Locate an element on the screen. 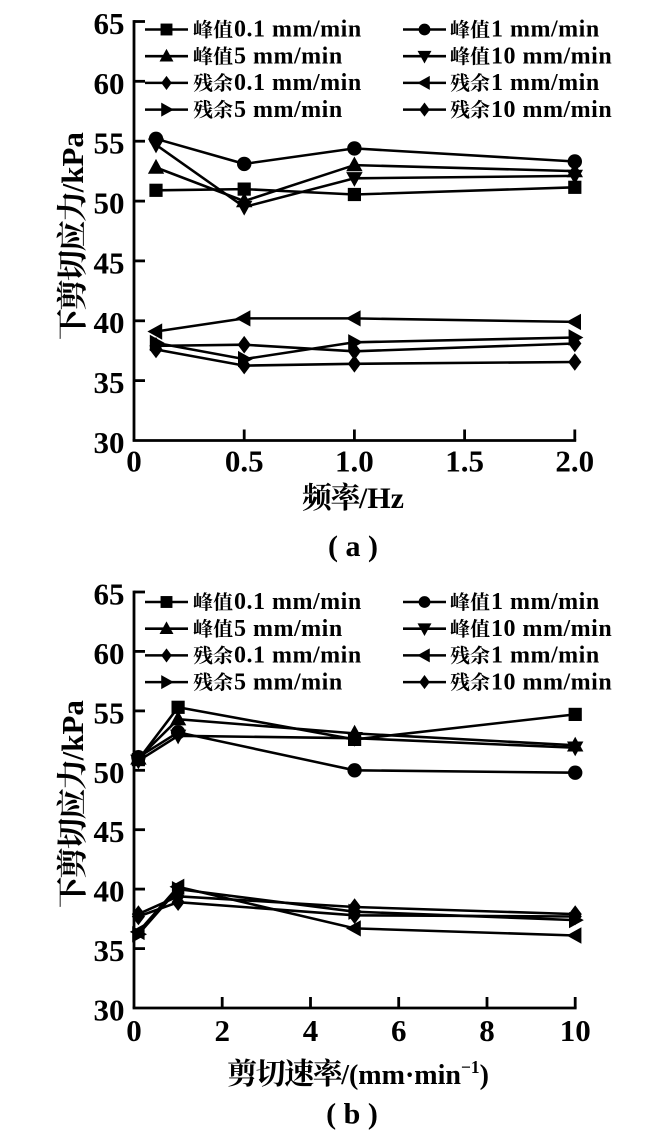 This screenshot has height=1135, width=653. svg-text: 2.0 is located at coordinates (574, 461).